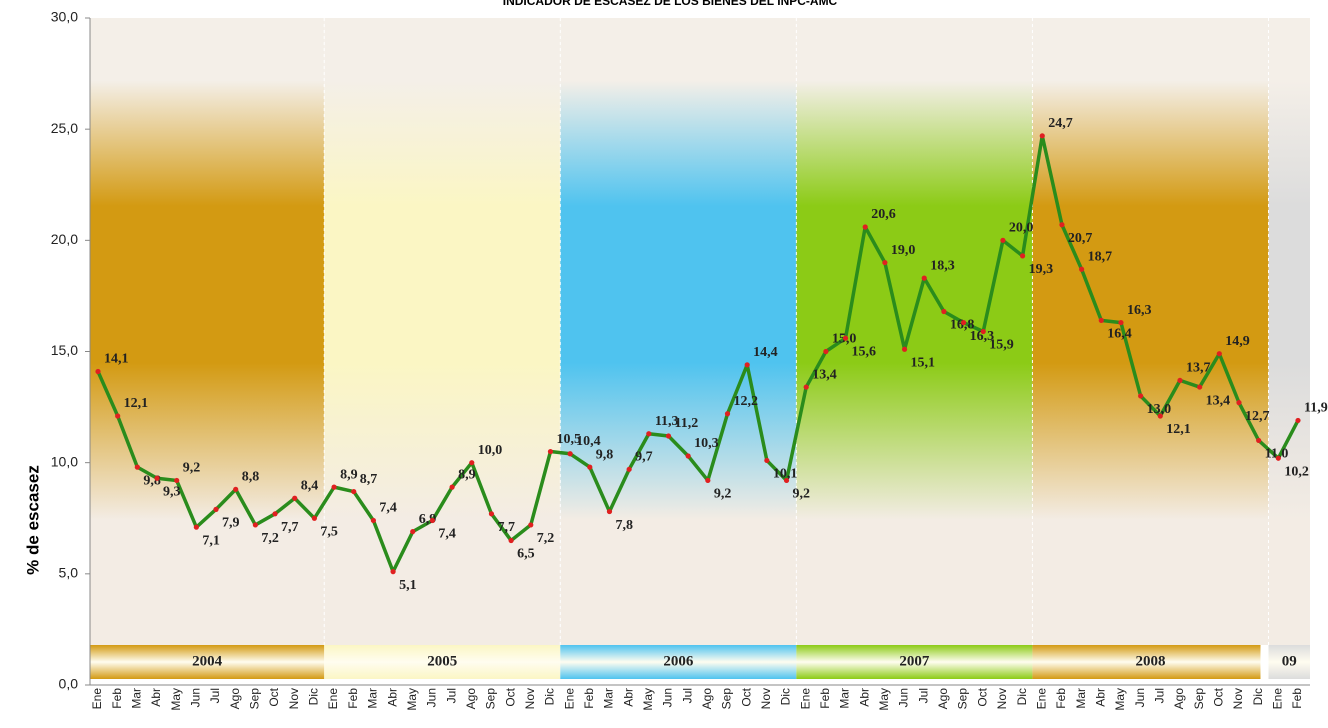 The image size is (1328, 728). I want to click on data-label: 11,2, so click(686, 423).